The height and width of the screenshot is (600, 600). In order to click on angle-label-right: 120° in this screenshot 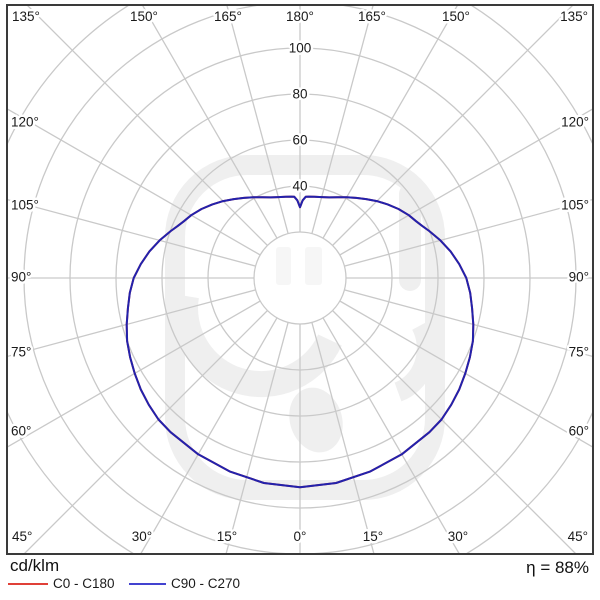, I will do `click(575, 122)`.